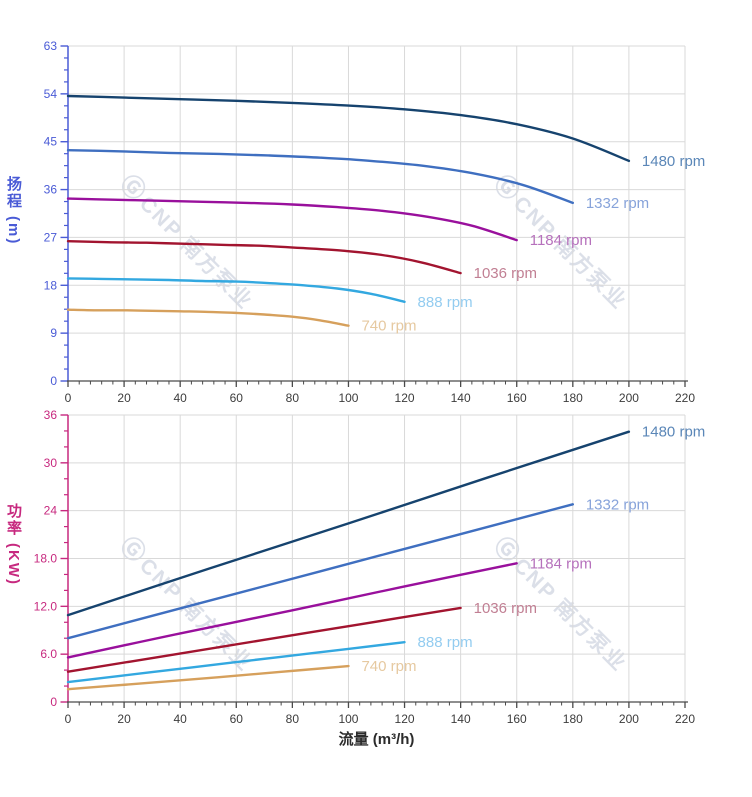 This screenshot has height=797, width=752. I want to click on y-tick-label: 63, so click(51, 46).